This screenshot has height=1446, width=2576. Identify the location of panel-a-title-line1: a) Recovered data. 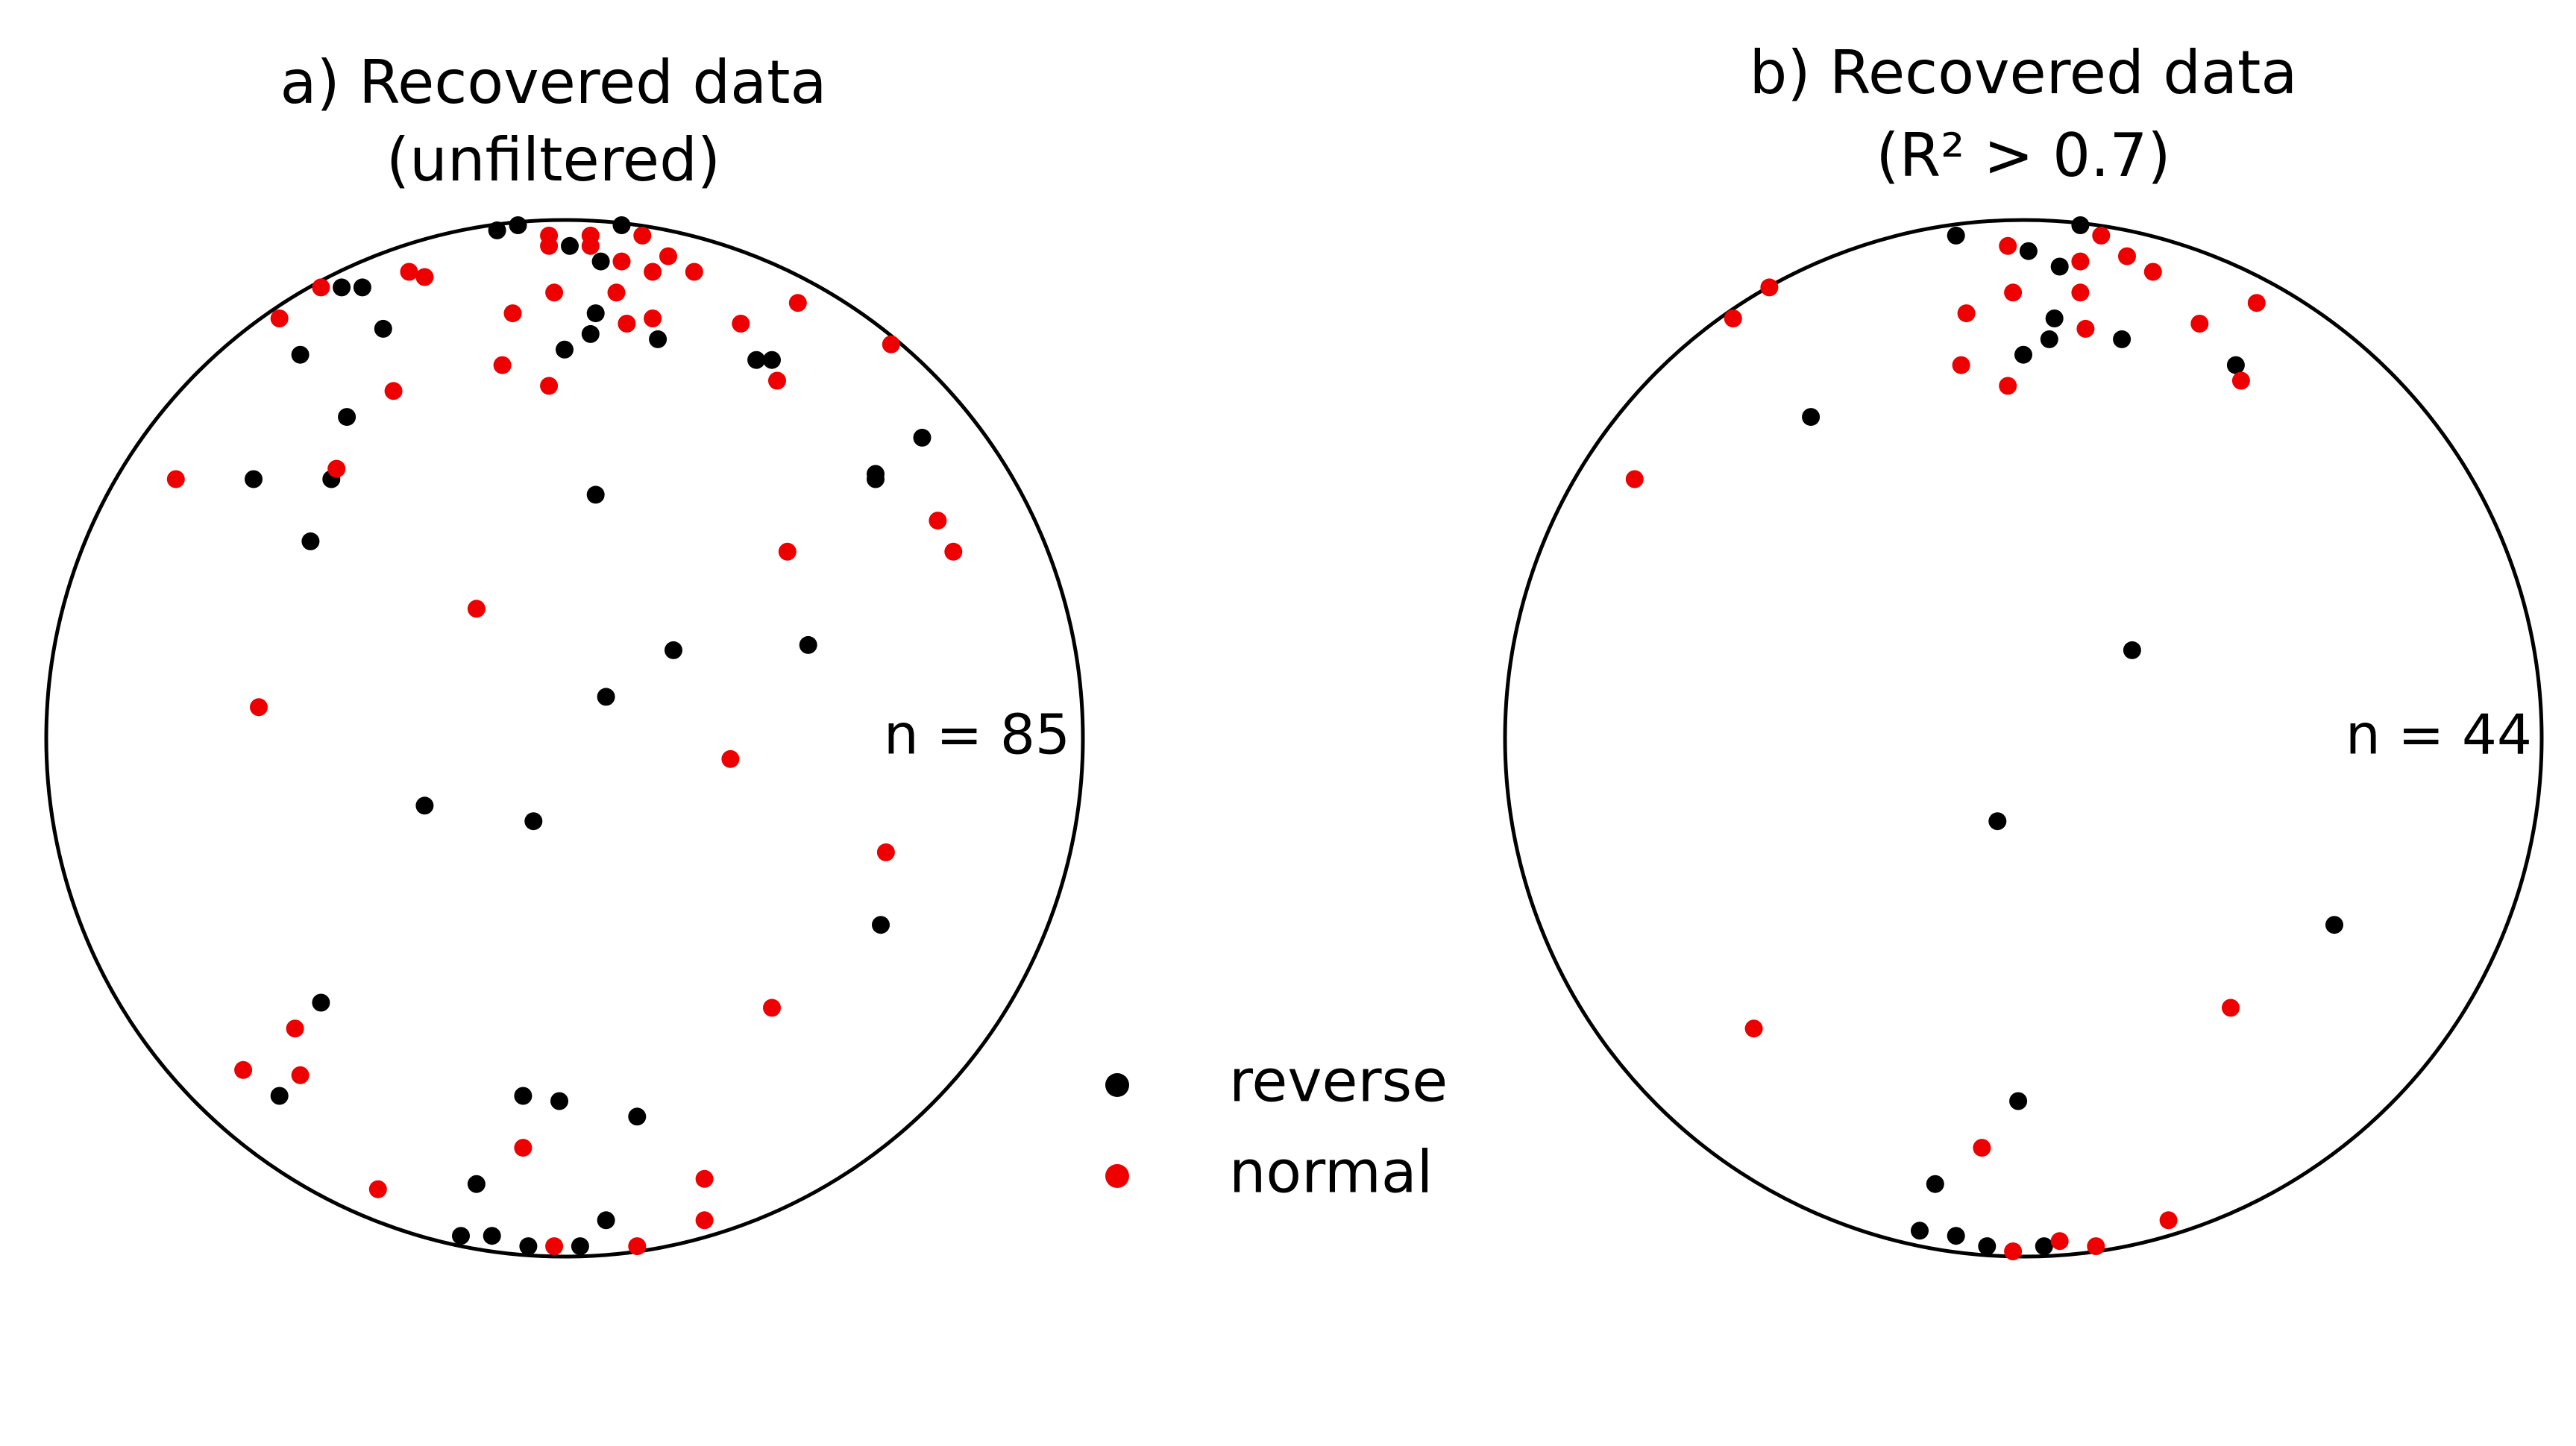
(553, 82).